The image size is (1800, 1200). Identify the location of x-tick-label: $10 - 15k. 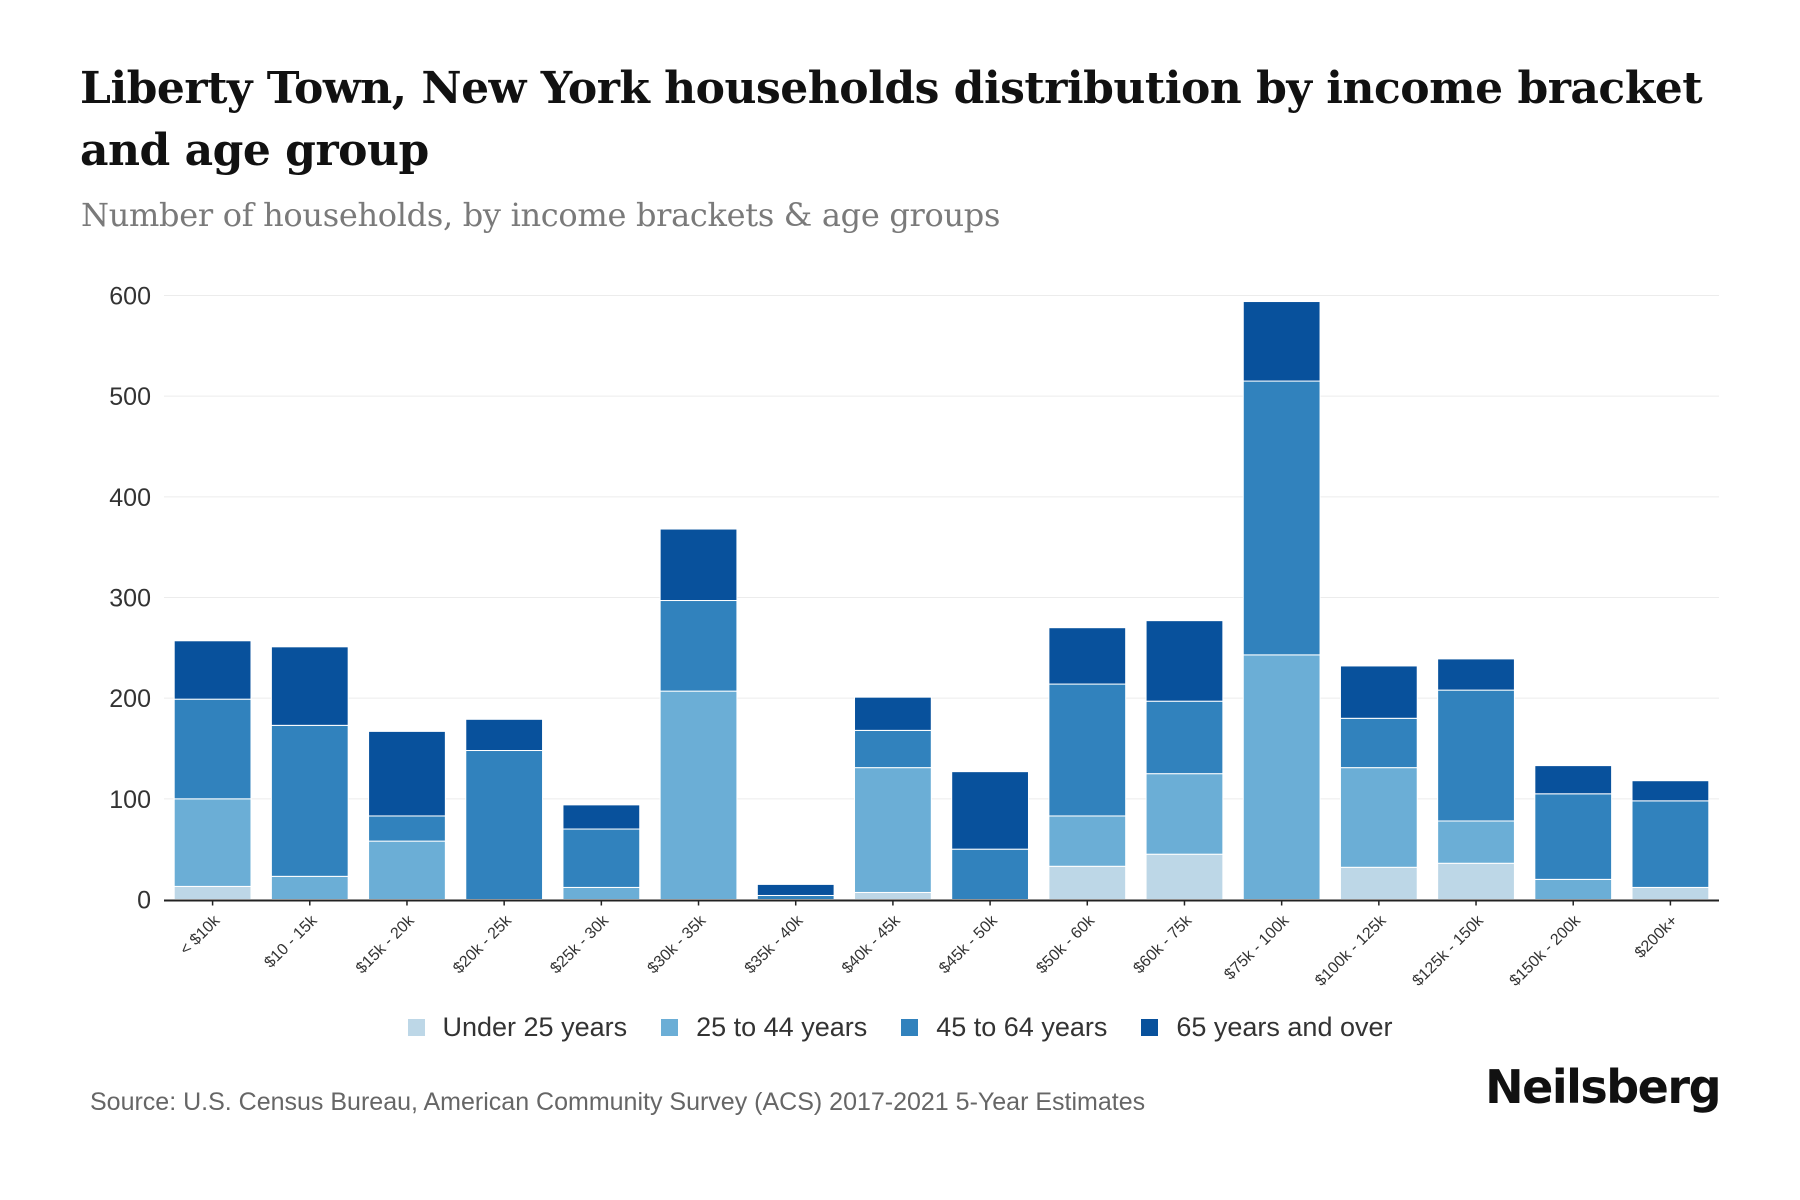
(291, 942).